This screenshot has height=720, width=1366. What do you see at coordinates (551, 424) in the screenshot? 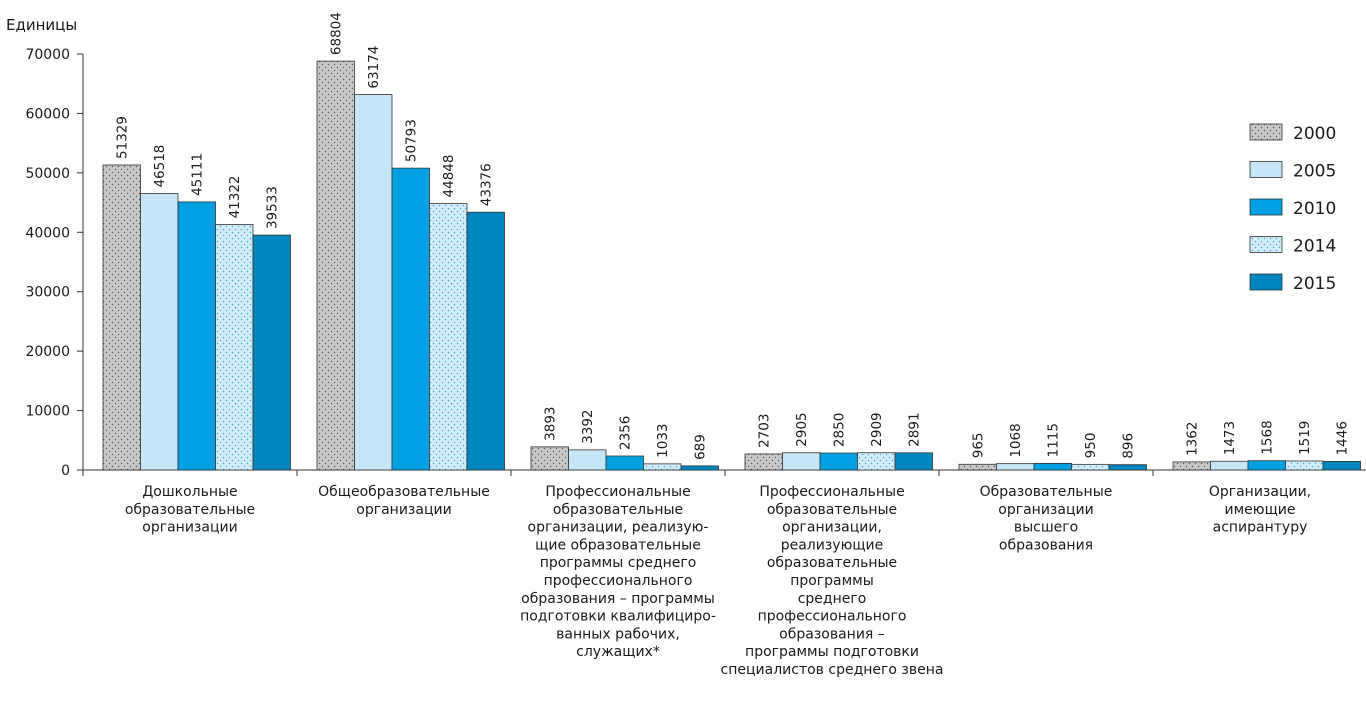
I see `data-label: 3893` at bounding box center [551, 424].